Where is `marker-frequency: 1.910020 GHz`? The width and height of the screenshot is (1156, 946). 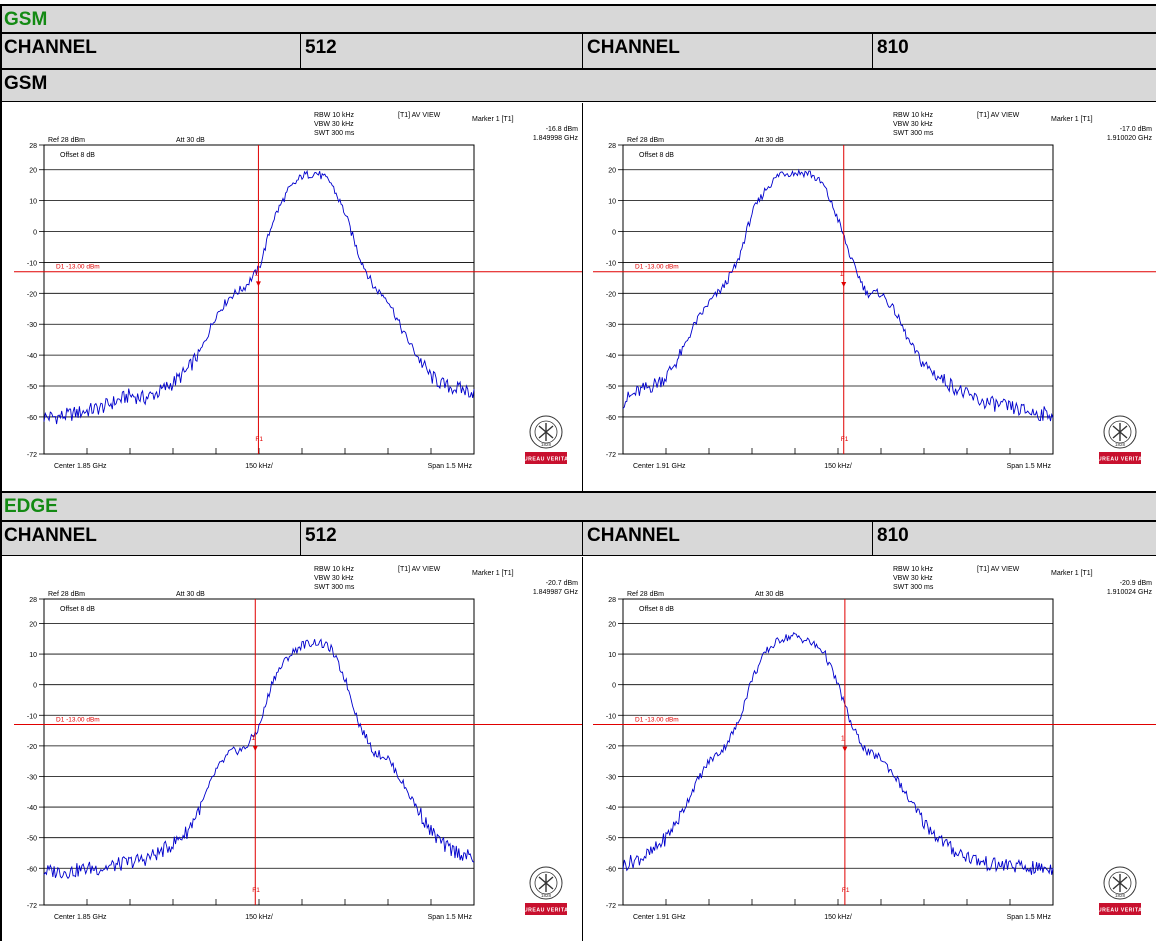 marker-frequency: 1.910020 GHz is located at coordinates (1130, 138).